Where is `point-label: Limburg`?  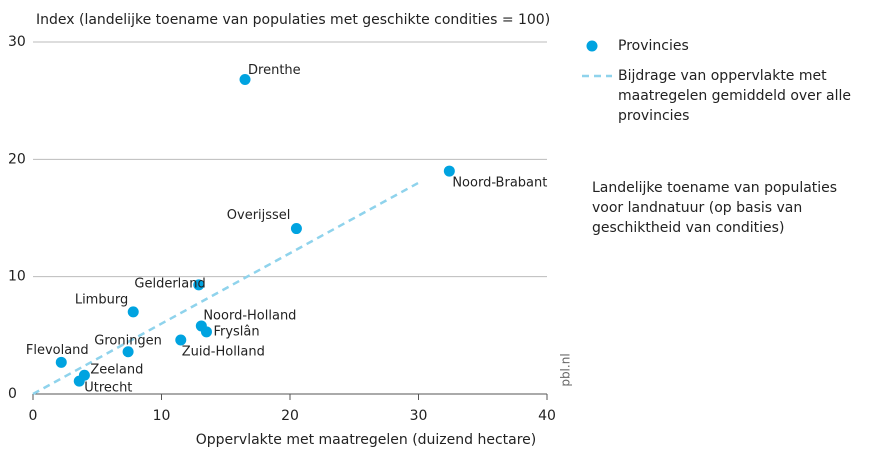 point-label: Limburg is located at coordinates (101, 299).